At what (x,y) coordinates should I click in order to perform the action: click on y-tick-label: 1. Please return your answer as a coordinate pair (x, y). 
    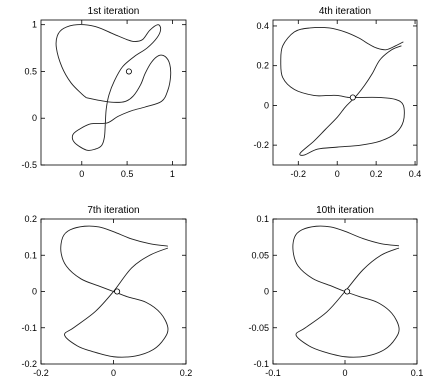
    Looking at the image, I should click on (34, 25).